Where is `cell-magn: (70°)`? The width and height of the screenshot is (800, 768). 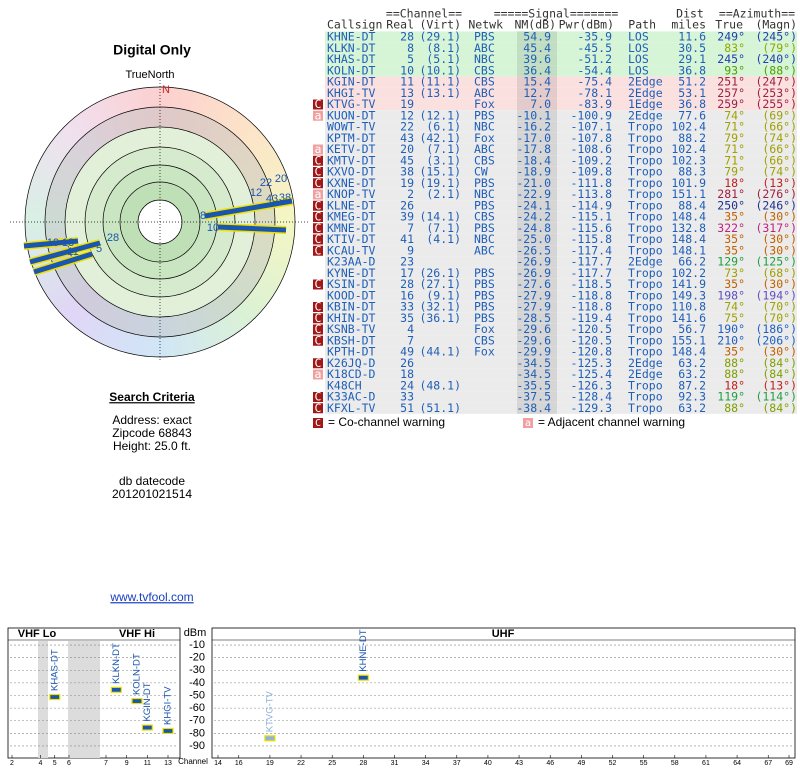
cell-magn: (70°) is located at coordinates (779, 307).